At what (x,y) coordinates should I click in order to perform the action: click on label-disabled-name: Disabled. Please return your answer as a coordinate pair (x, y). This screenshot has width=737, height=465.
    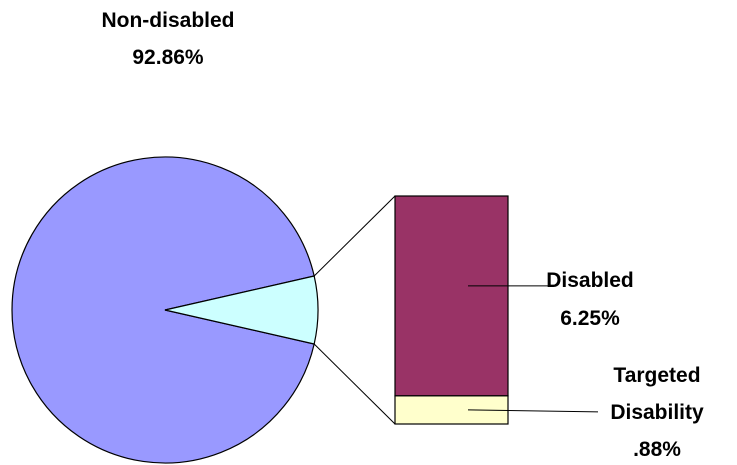
    Looking at the image, I should click on (590, 280).